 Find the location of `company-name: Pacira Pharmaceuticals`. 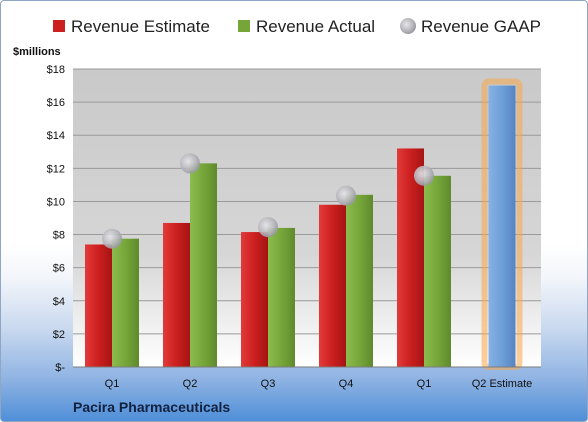

company-name: Pacira Pharmaceuticals is located at coordinates (152, 407).